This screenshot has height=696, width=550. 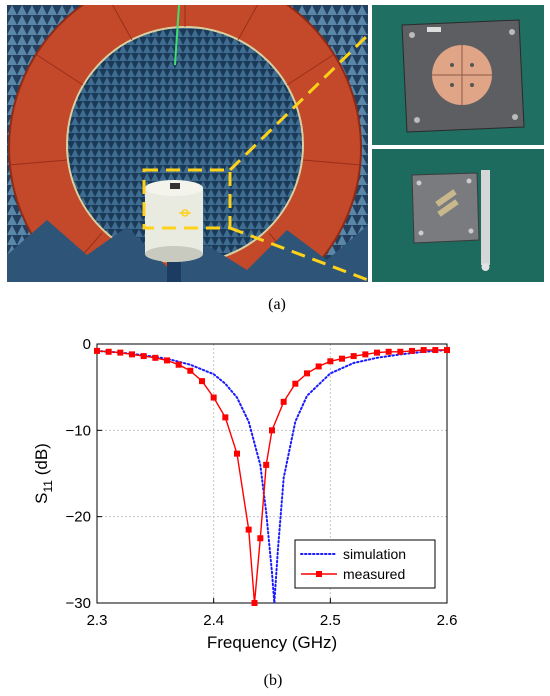 I want to click on y-tick-label: 0, so click(x=87, y=344).